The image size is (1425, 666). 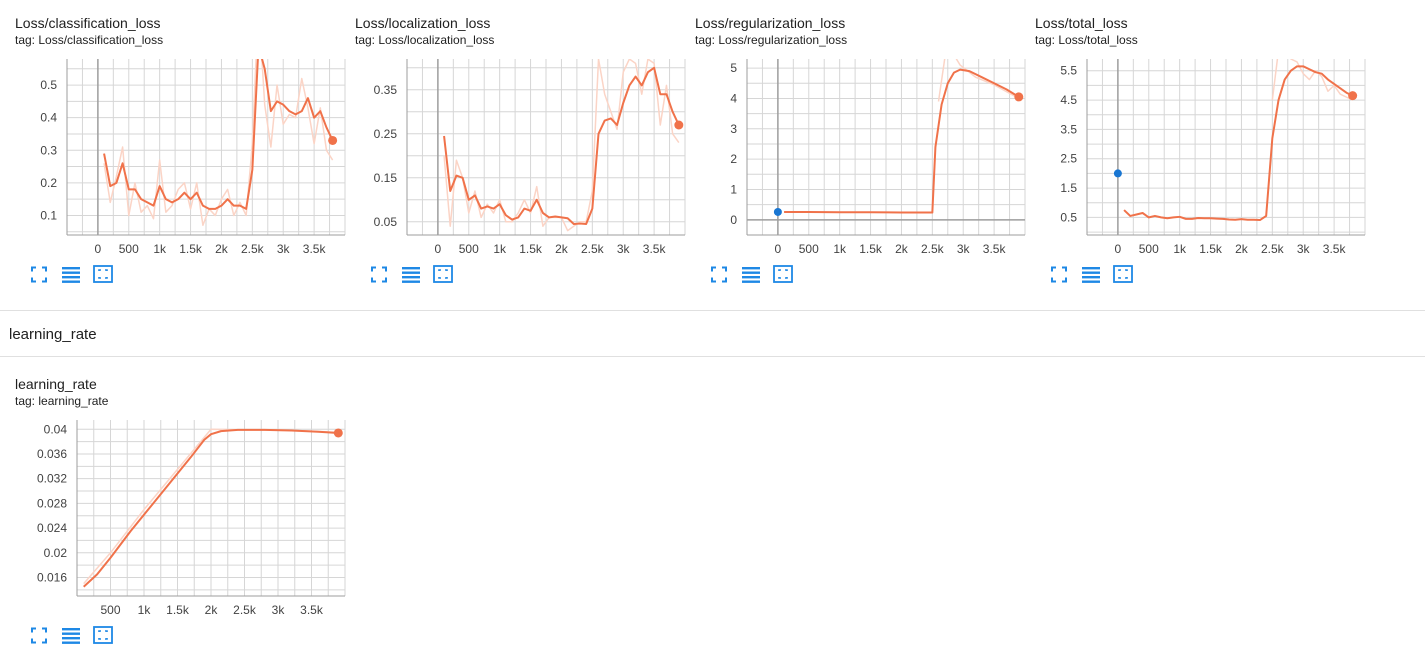 I want to click on section-title: learning_rate, so click(x=53, y=334).